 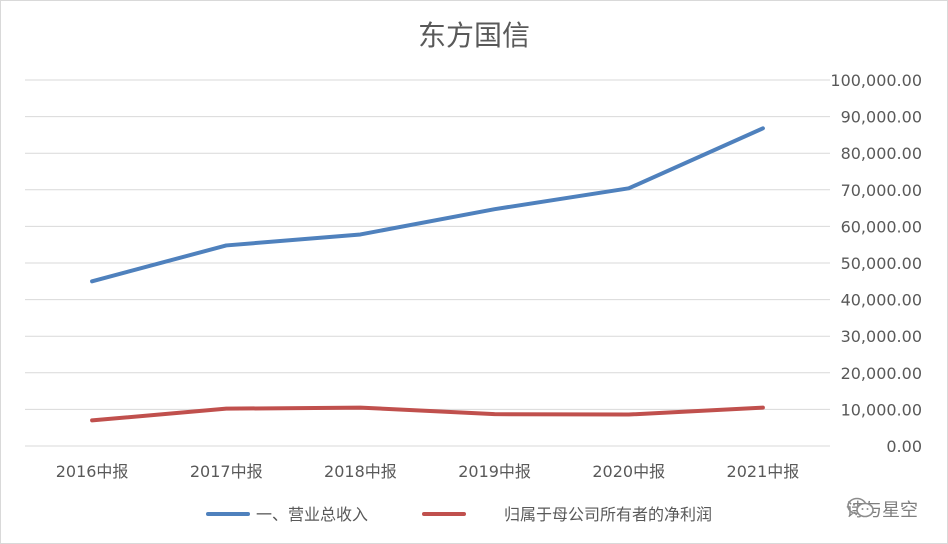 What do you see at coordinates (860, 507) in the screenshot?
I see `wechat-icon` at bounding box center [860, 507].